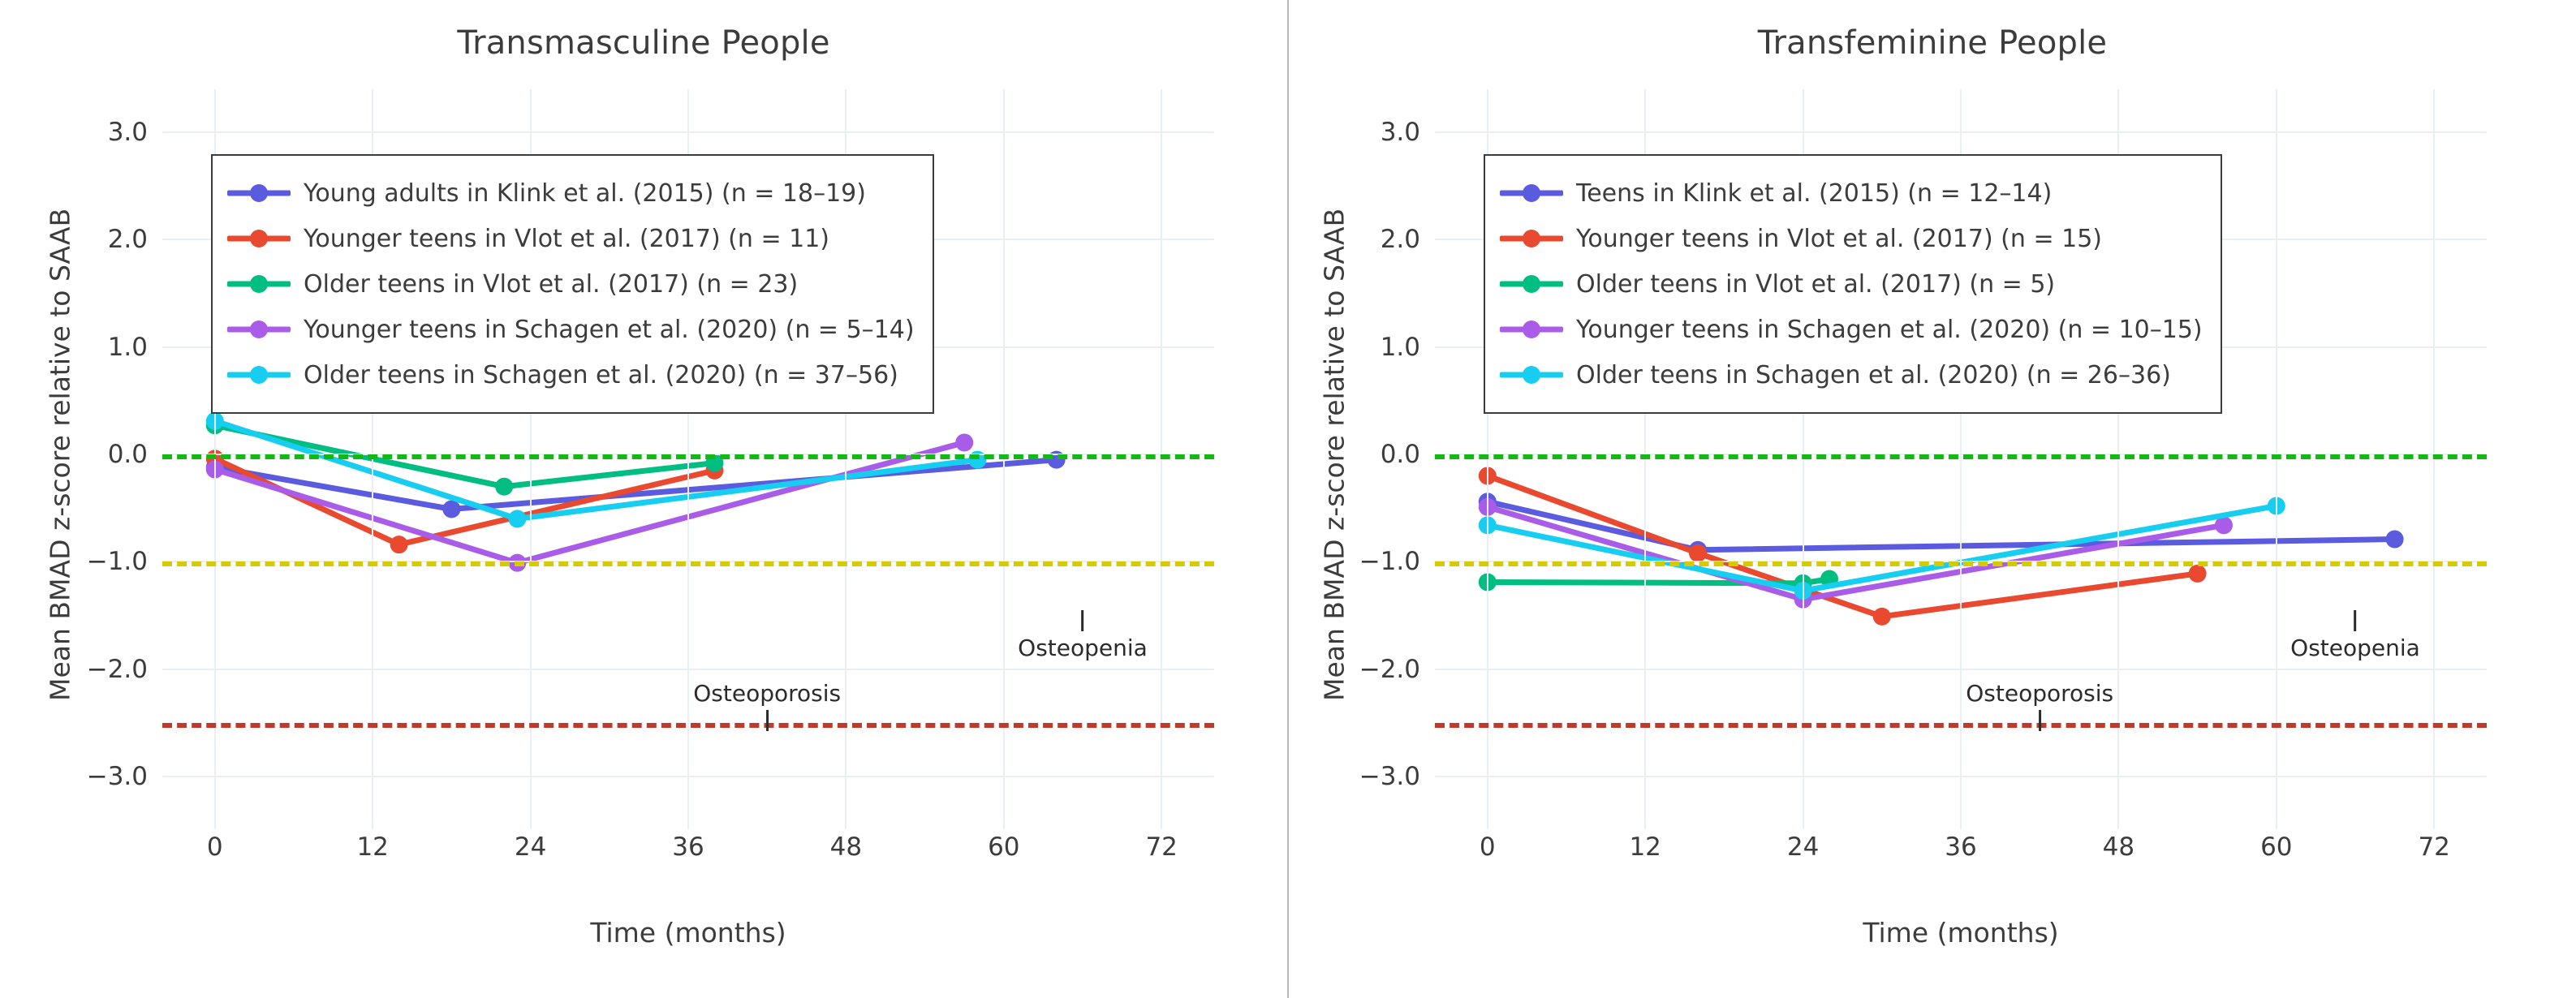 The width and height of the screenshot is (2576, 998). What do you see at coordinates (688, 933) in the screenshot?
I see `x-axis-label-left: Time (months)` at bounding box center [688, 933].